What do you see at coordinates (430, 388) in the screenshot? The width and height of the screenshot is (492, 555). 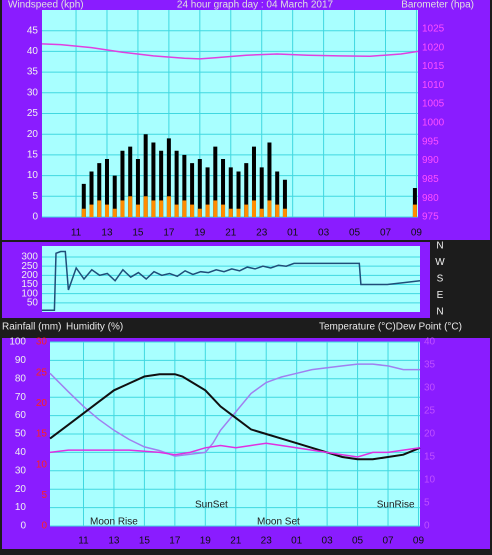 I see `y2-tick-label: 30` at bounding box center [430, 388].